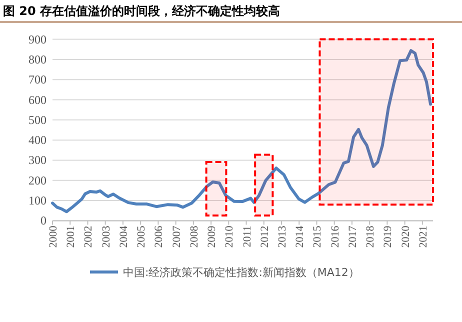 This screenshot has width=462, height=322. What do you see at coordinates (318, 236) in the screenshot?
I see `x-tick-label: 2015` at bounding box center [318, 236].